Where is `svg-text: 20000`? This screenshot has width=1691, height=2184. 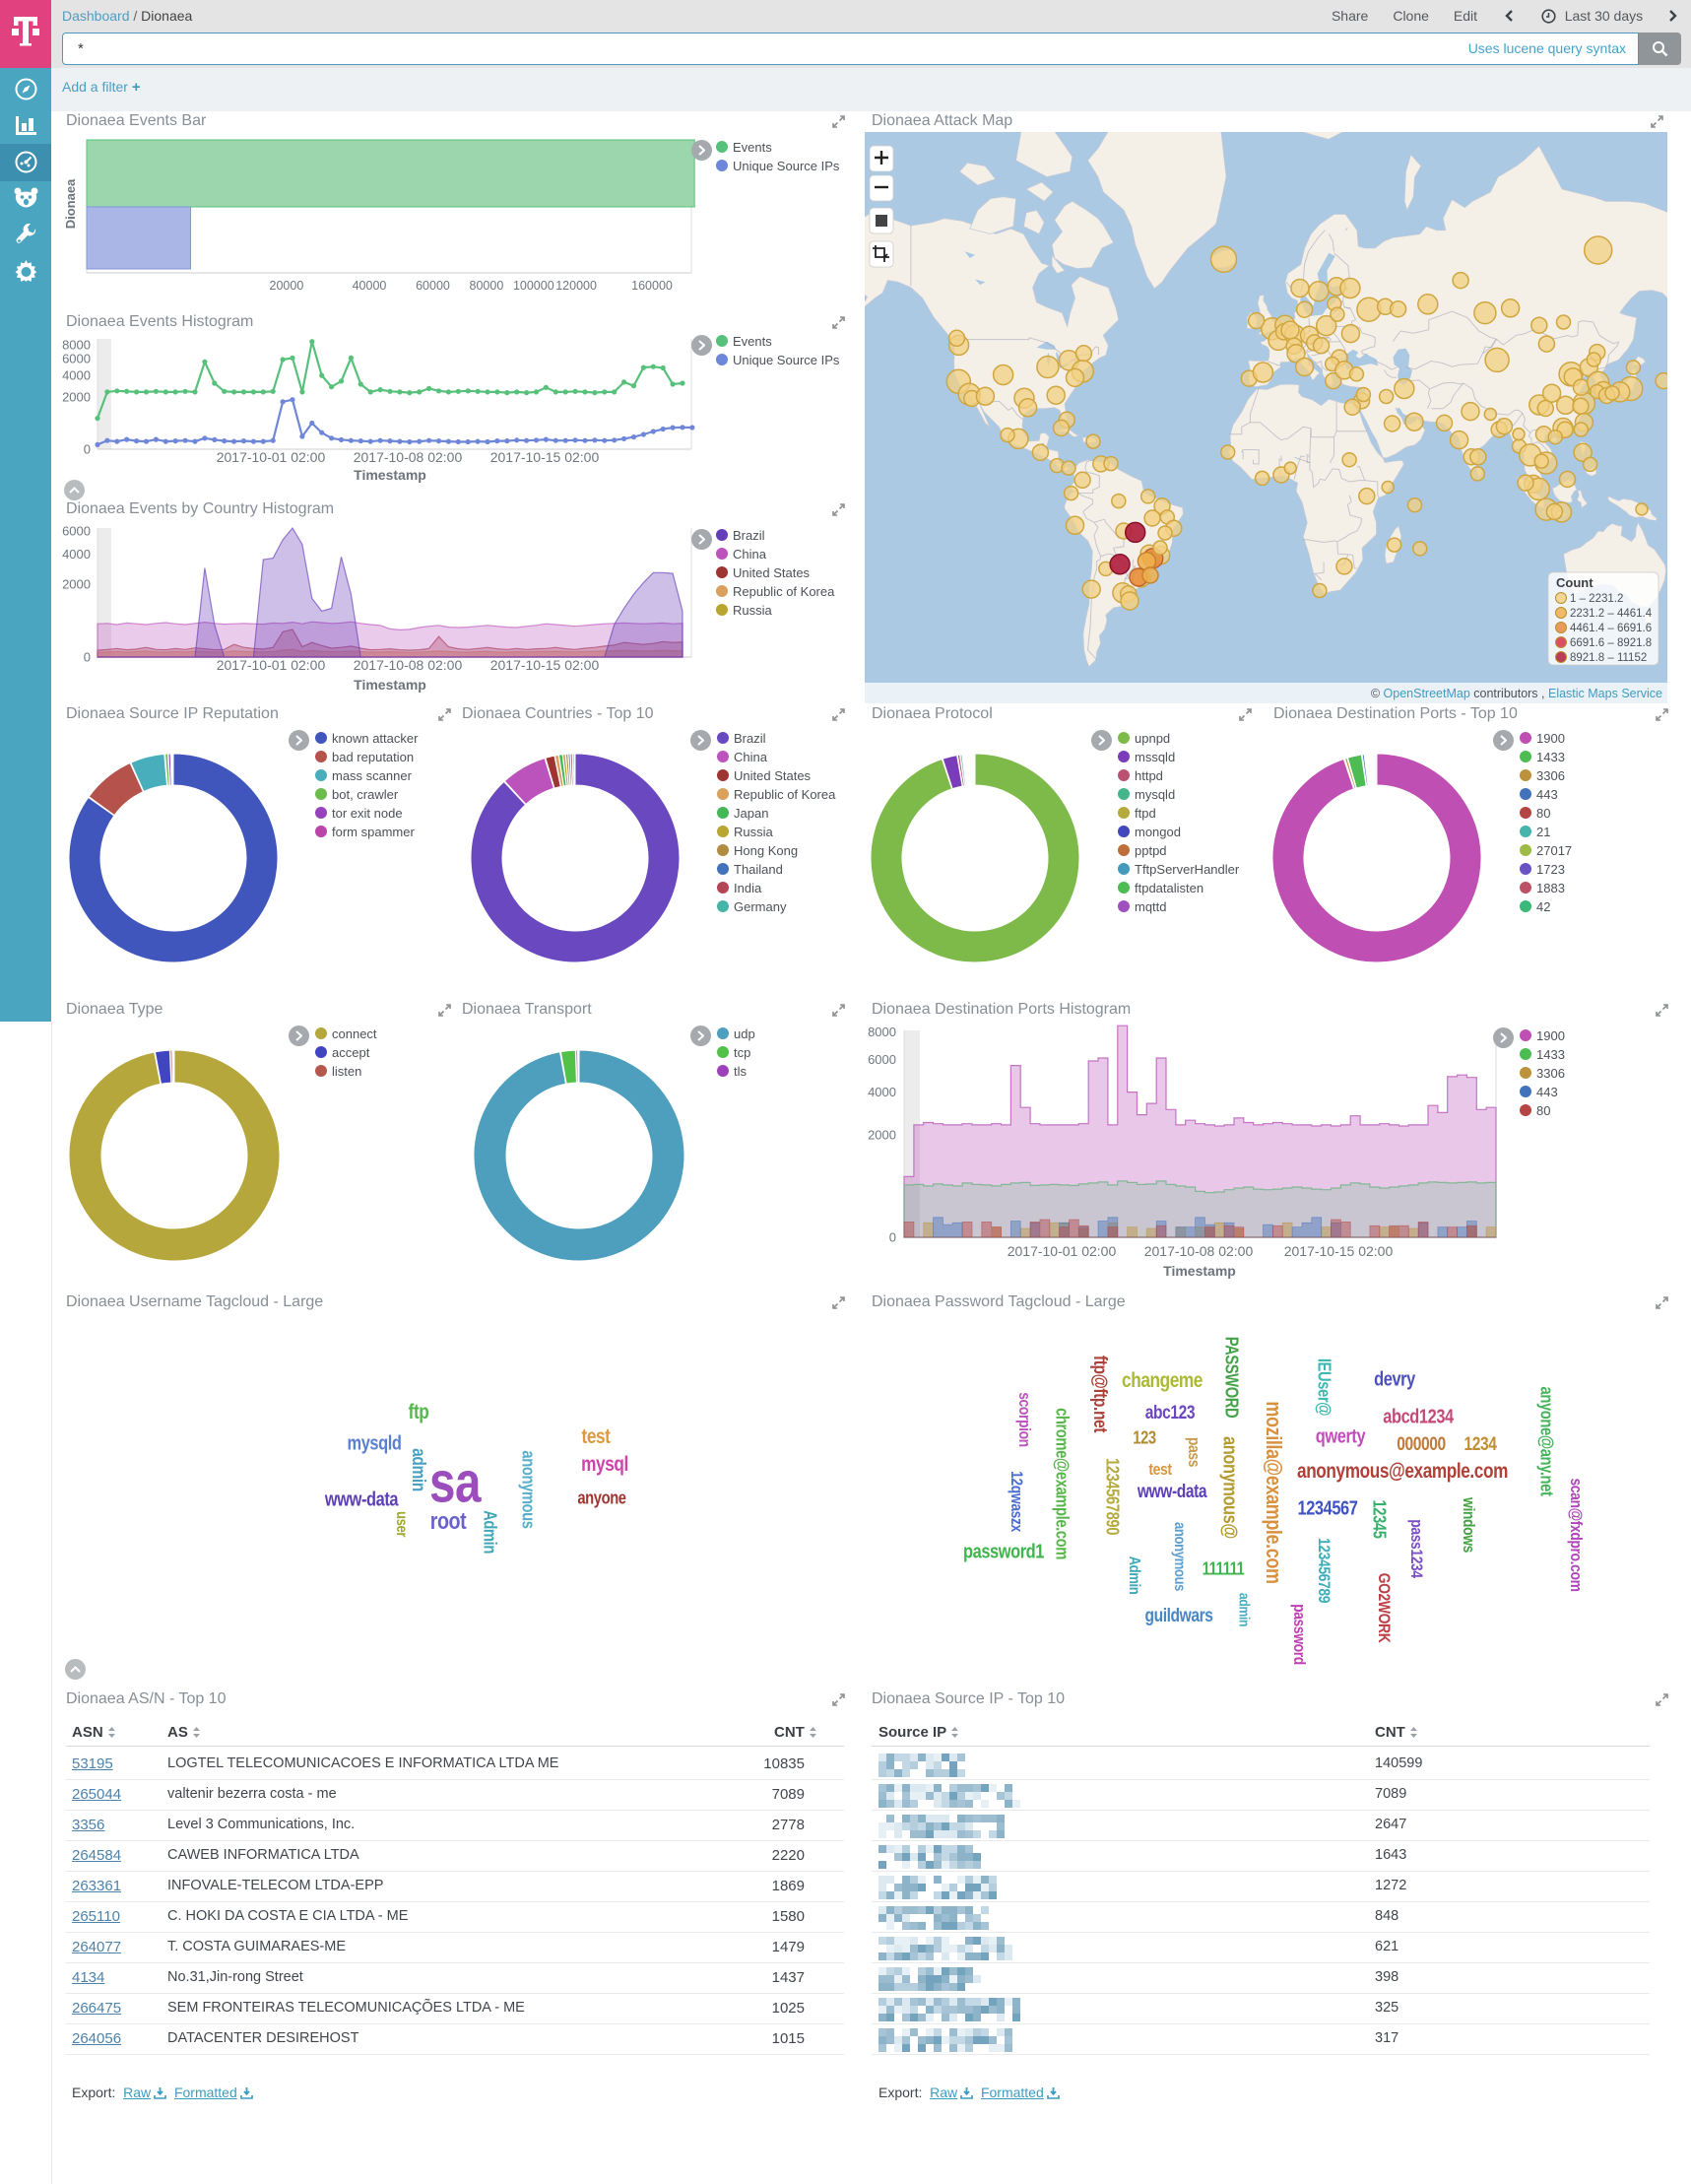 svg-text: 20000 is located at coordinates (287, 286).